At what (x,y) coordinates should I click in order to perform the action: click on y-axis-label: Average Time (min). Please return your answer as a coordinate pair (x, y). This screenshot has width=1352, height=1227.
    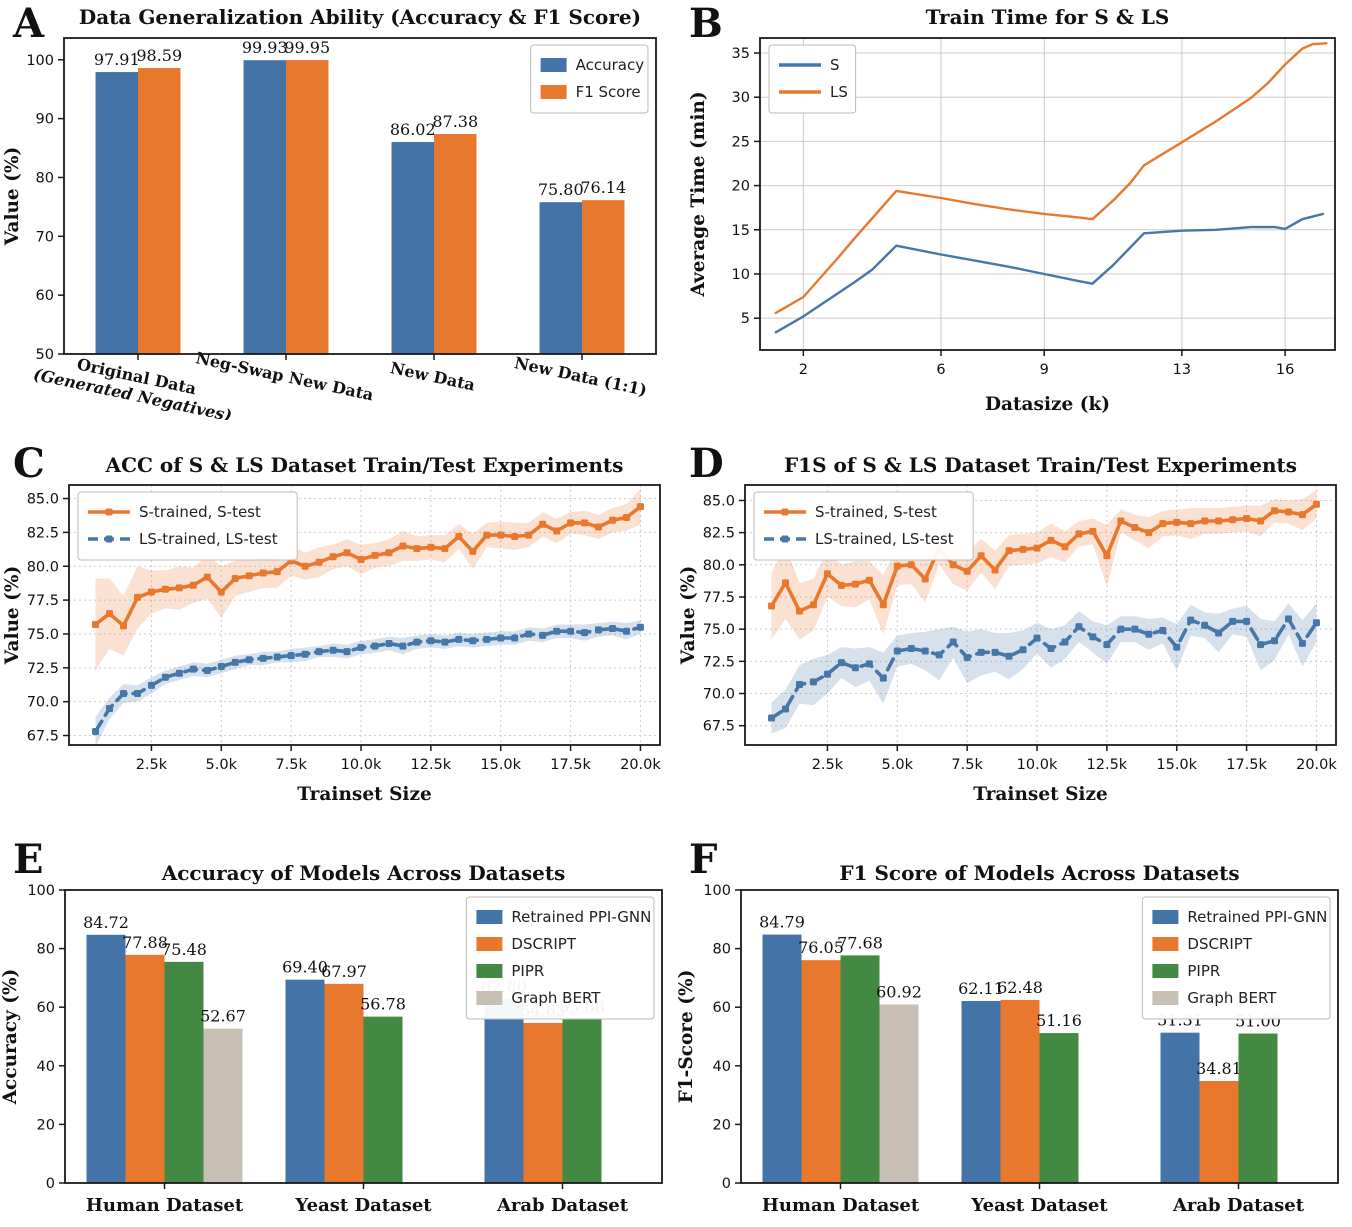
    Looking at the image, I should click on (698, 194).